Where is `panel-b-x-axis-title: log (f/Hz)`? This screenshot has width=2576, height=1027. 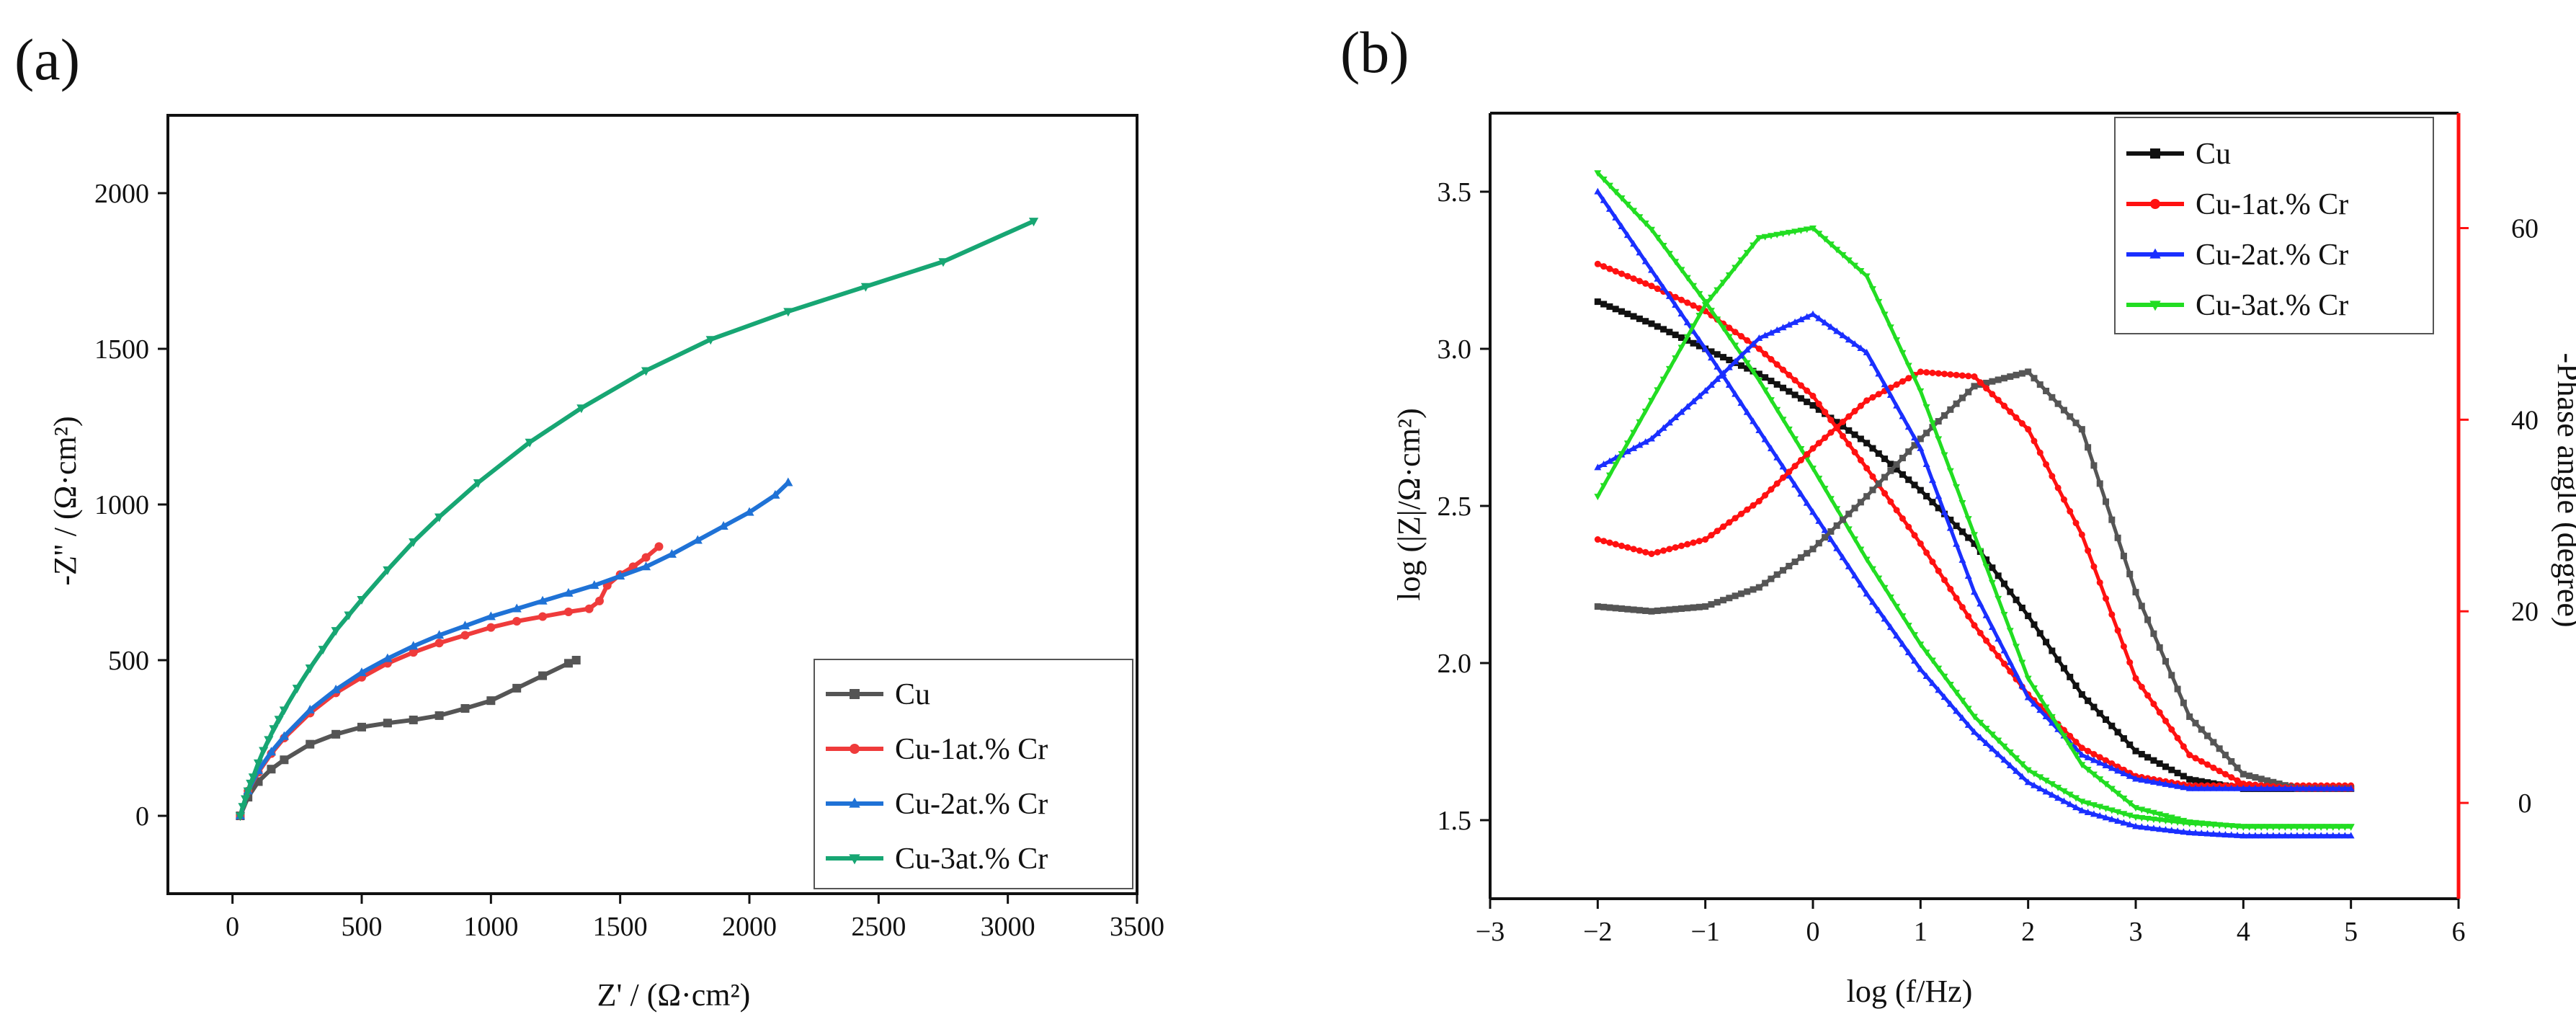
panel-b-x-axis-title: log (f/Hz) is located at coordinates (1910, 991).